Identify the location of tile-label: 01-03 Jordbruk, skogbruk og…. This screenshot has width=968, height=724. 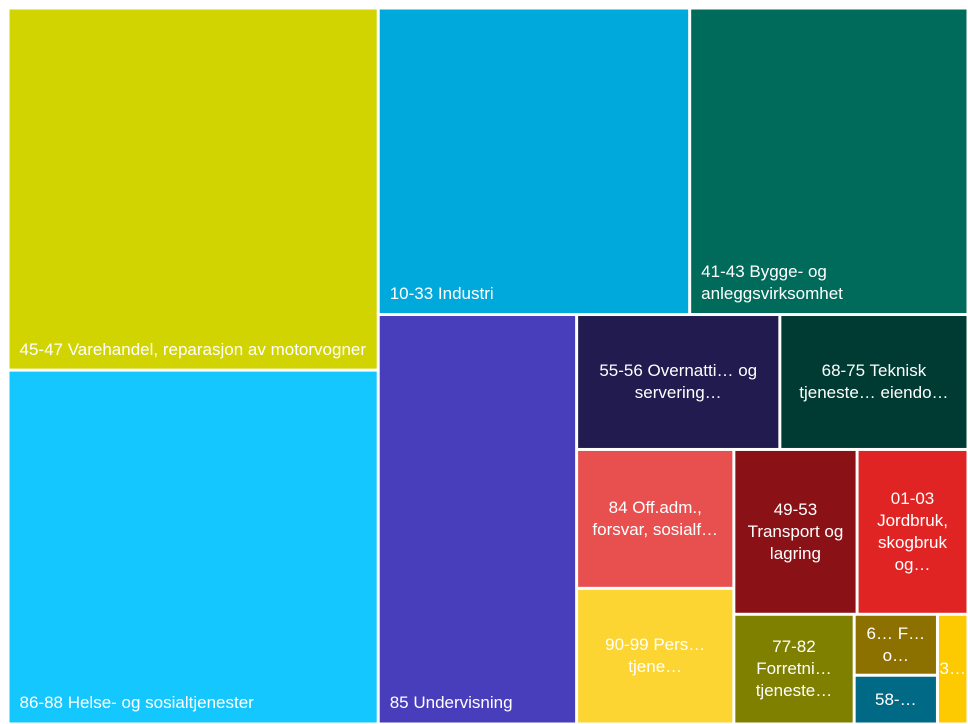
(912, 531).